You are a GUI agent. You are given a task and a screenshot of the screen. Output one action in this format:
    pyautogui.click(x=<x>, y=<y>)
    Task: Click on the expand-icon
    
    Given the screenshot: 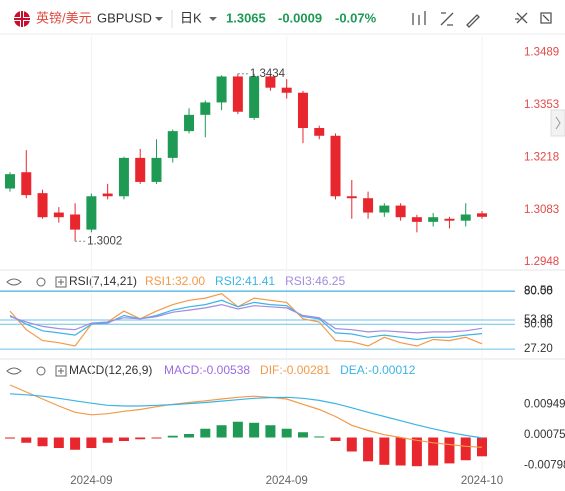 What is the action you would take?
    pyautogui.click(x=558, y=123)
    